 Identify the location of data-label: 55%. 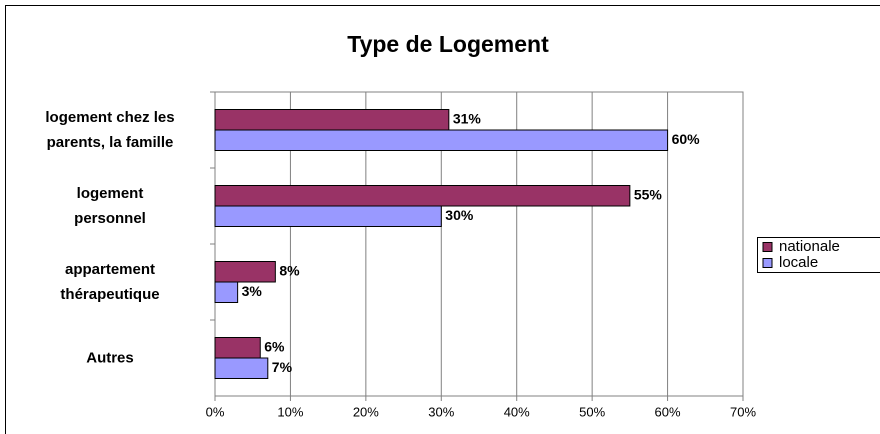
(648, 194).